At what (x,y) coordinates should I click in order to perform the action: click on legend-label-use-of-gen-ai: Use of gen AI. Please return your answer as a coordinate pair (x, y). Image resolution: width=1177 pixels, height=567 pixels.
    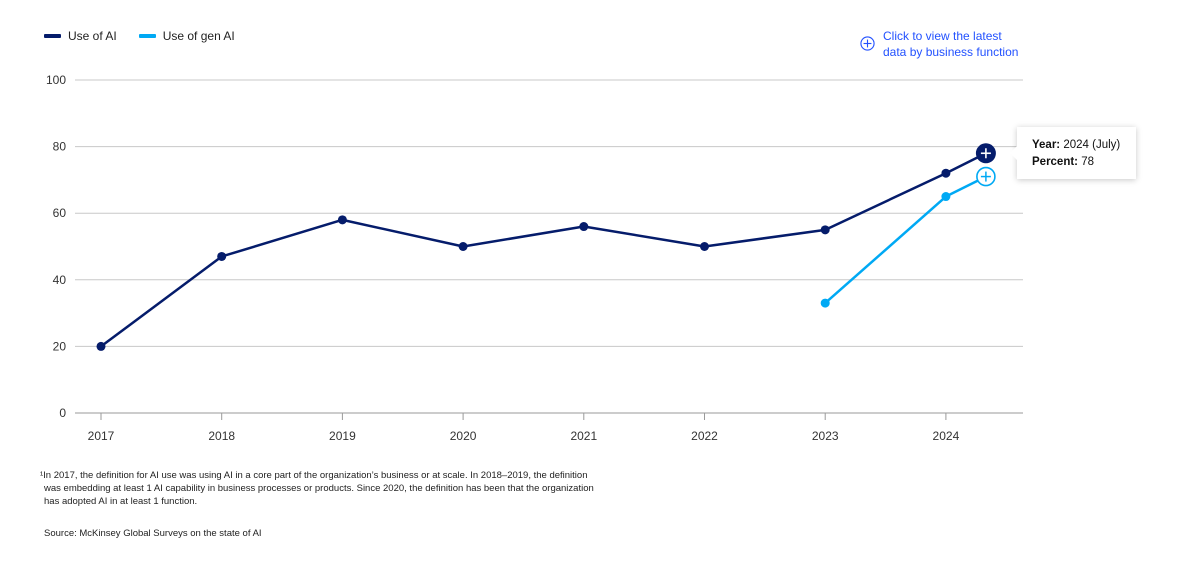
    Looking at the image, I should click on (198, 36).